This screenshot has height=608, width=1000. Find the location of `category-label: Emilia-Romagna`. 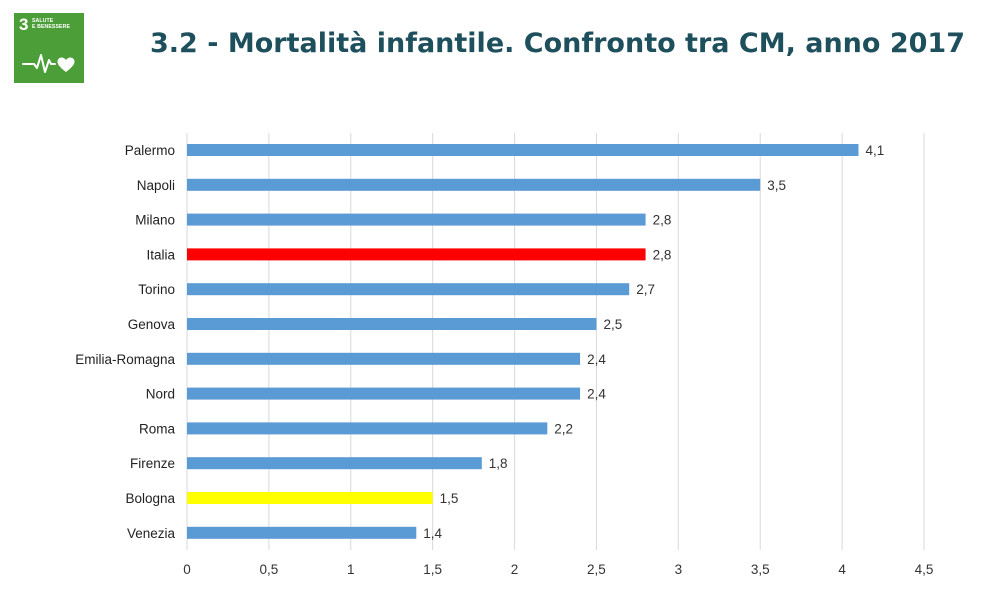

category-label: Emilia-Romagna is located at coordinates (125, 359).